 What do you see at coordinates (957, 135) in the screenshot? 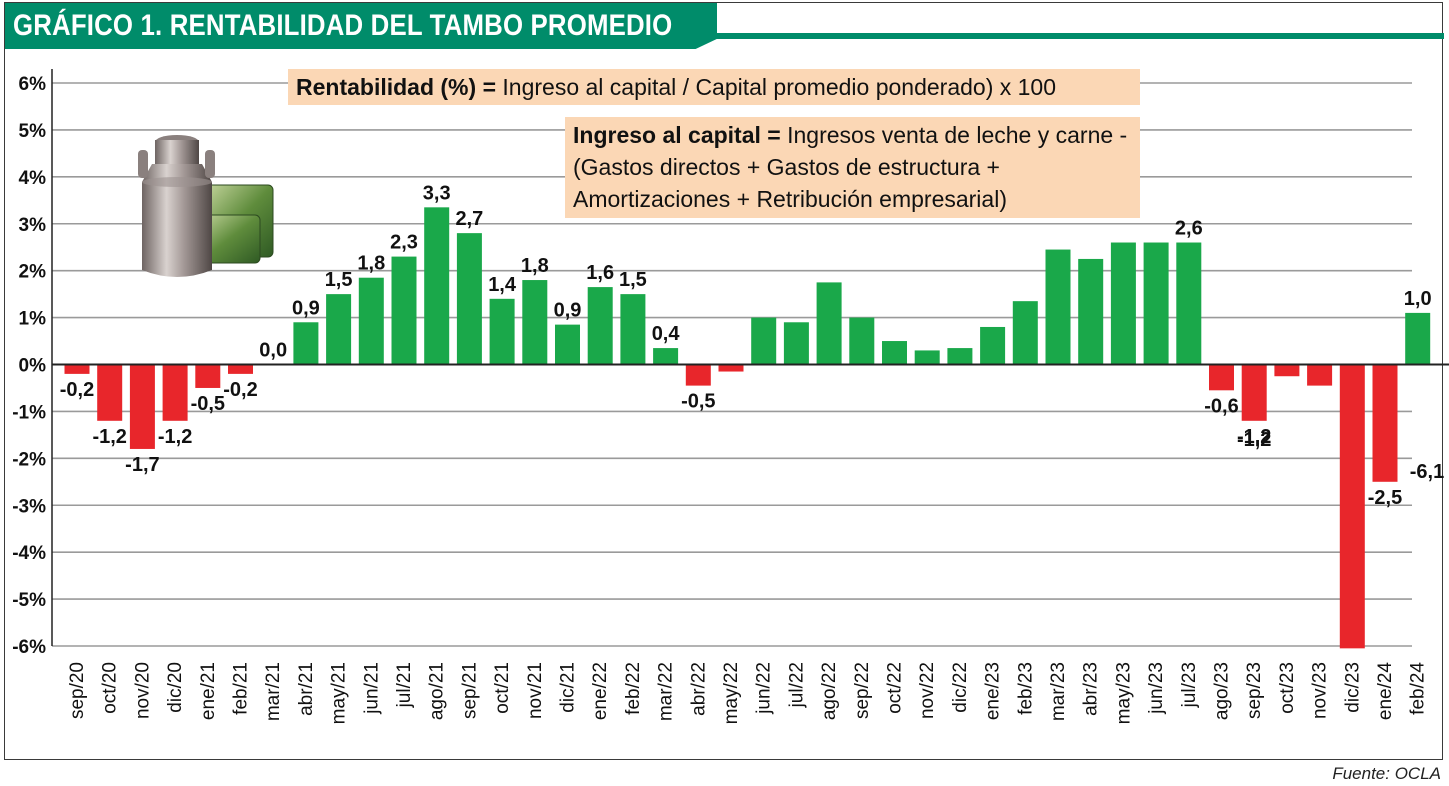
I see `capital-line-1: Ingresos venta de leche y carne -` at bounding box center [957, 135].